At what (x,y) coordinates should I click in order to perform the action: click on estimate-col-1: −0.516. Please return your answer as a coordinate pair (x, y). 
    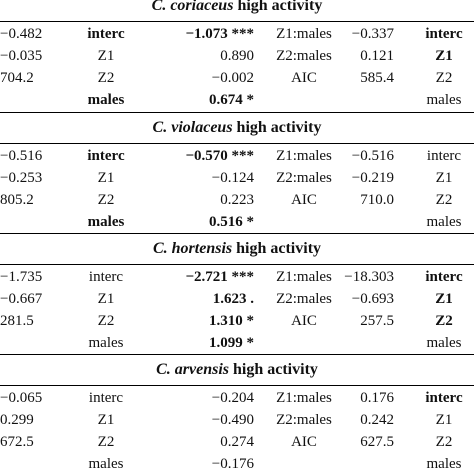
    Looking at the image, I should click on (21, 156).